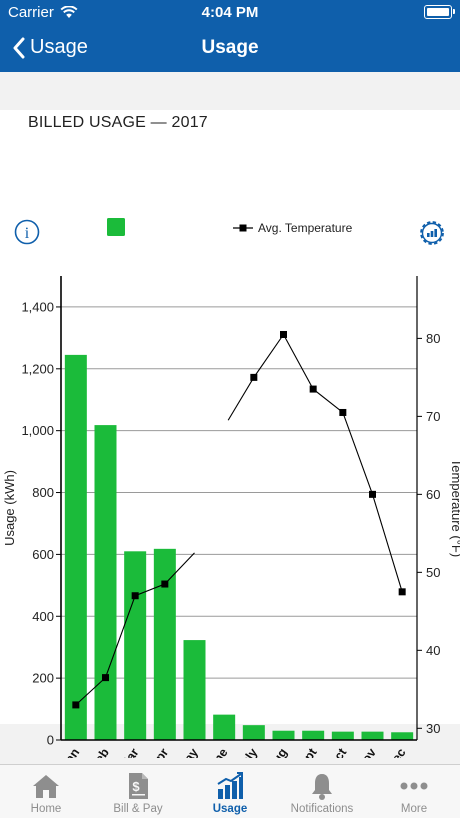 This screenshot has width=460, height=818. I want to click on y-tick-label: 400, so click(43, 616).